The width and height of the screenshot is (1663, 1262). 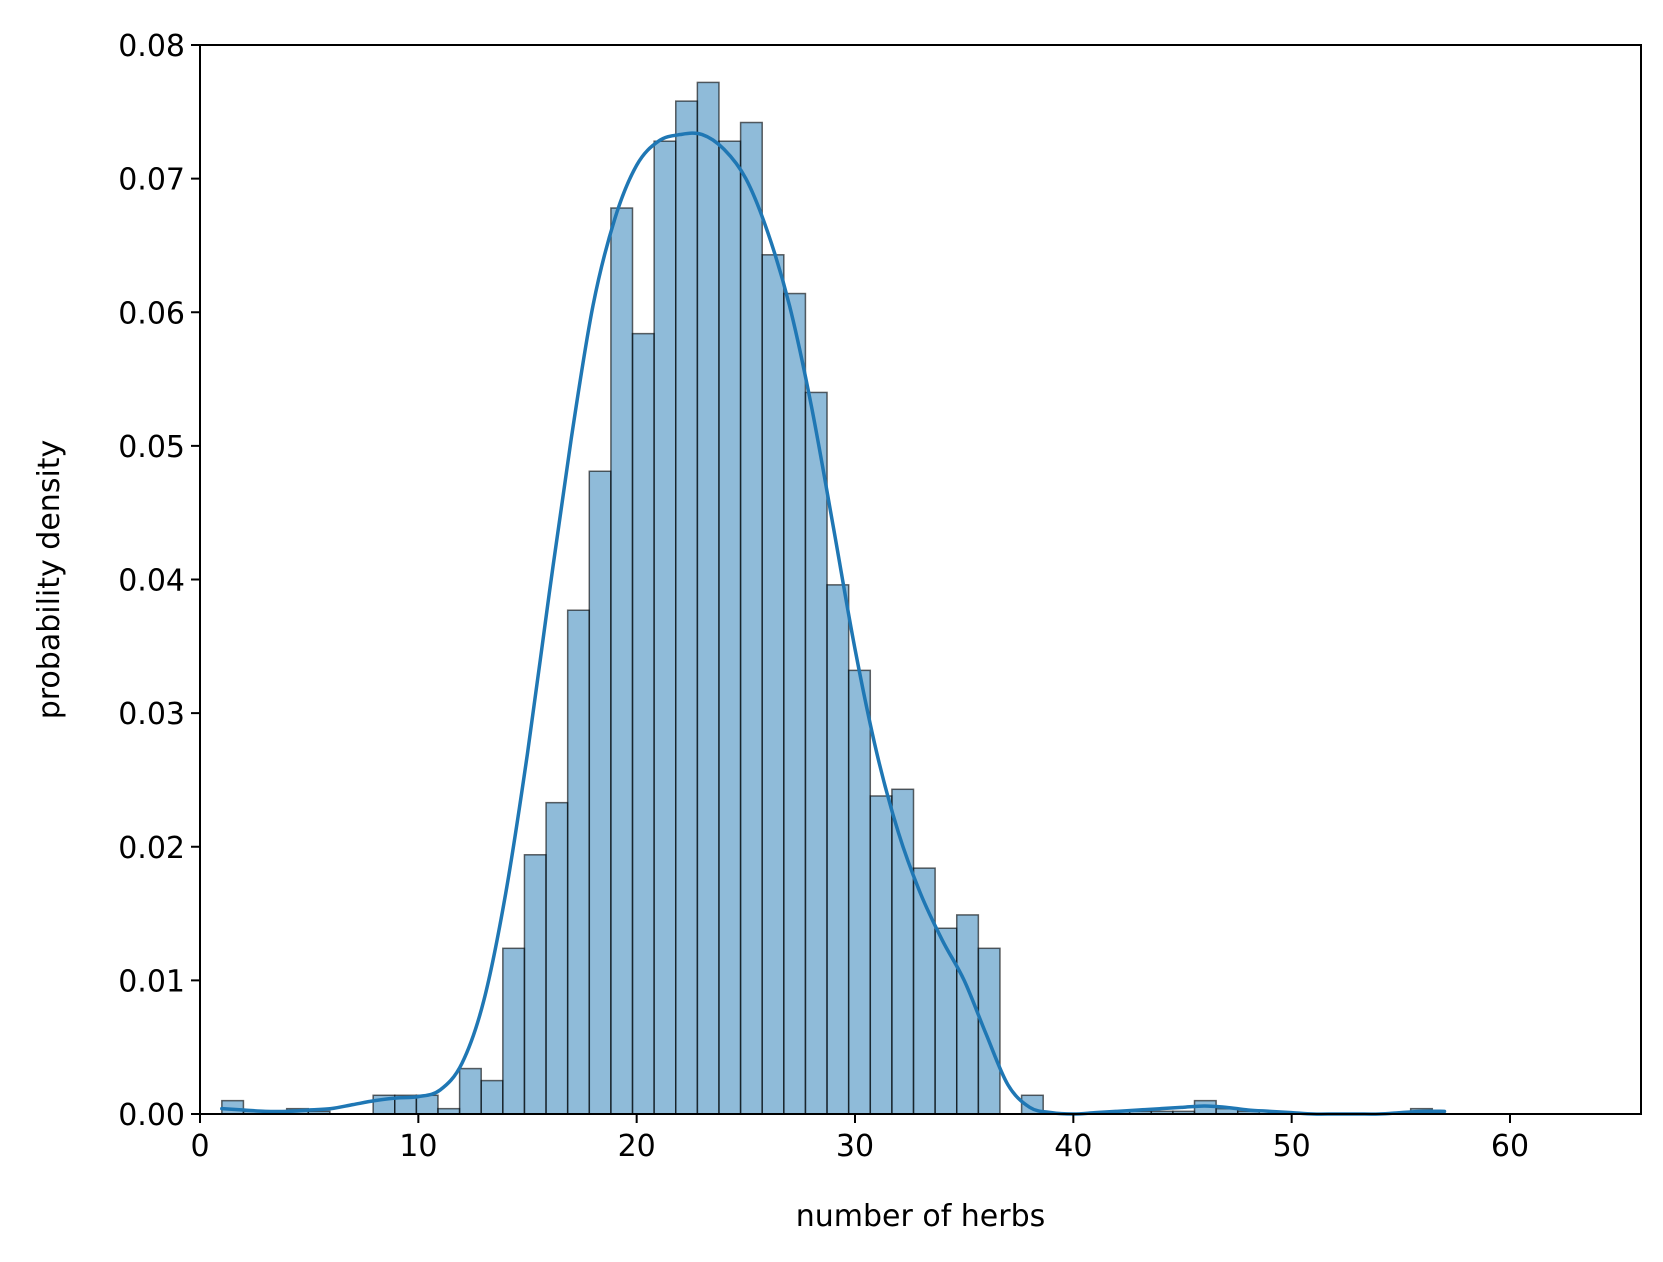 What do you see at coordinates (151, 447) in the screenshot?
I see `y-tick-label: 0.05` at bounding box center [151, 447].